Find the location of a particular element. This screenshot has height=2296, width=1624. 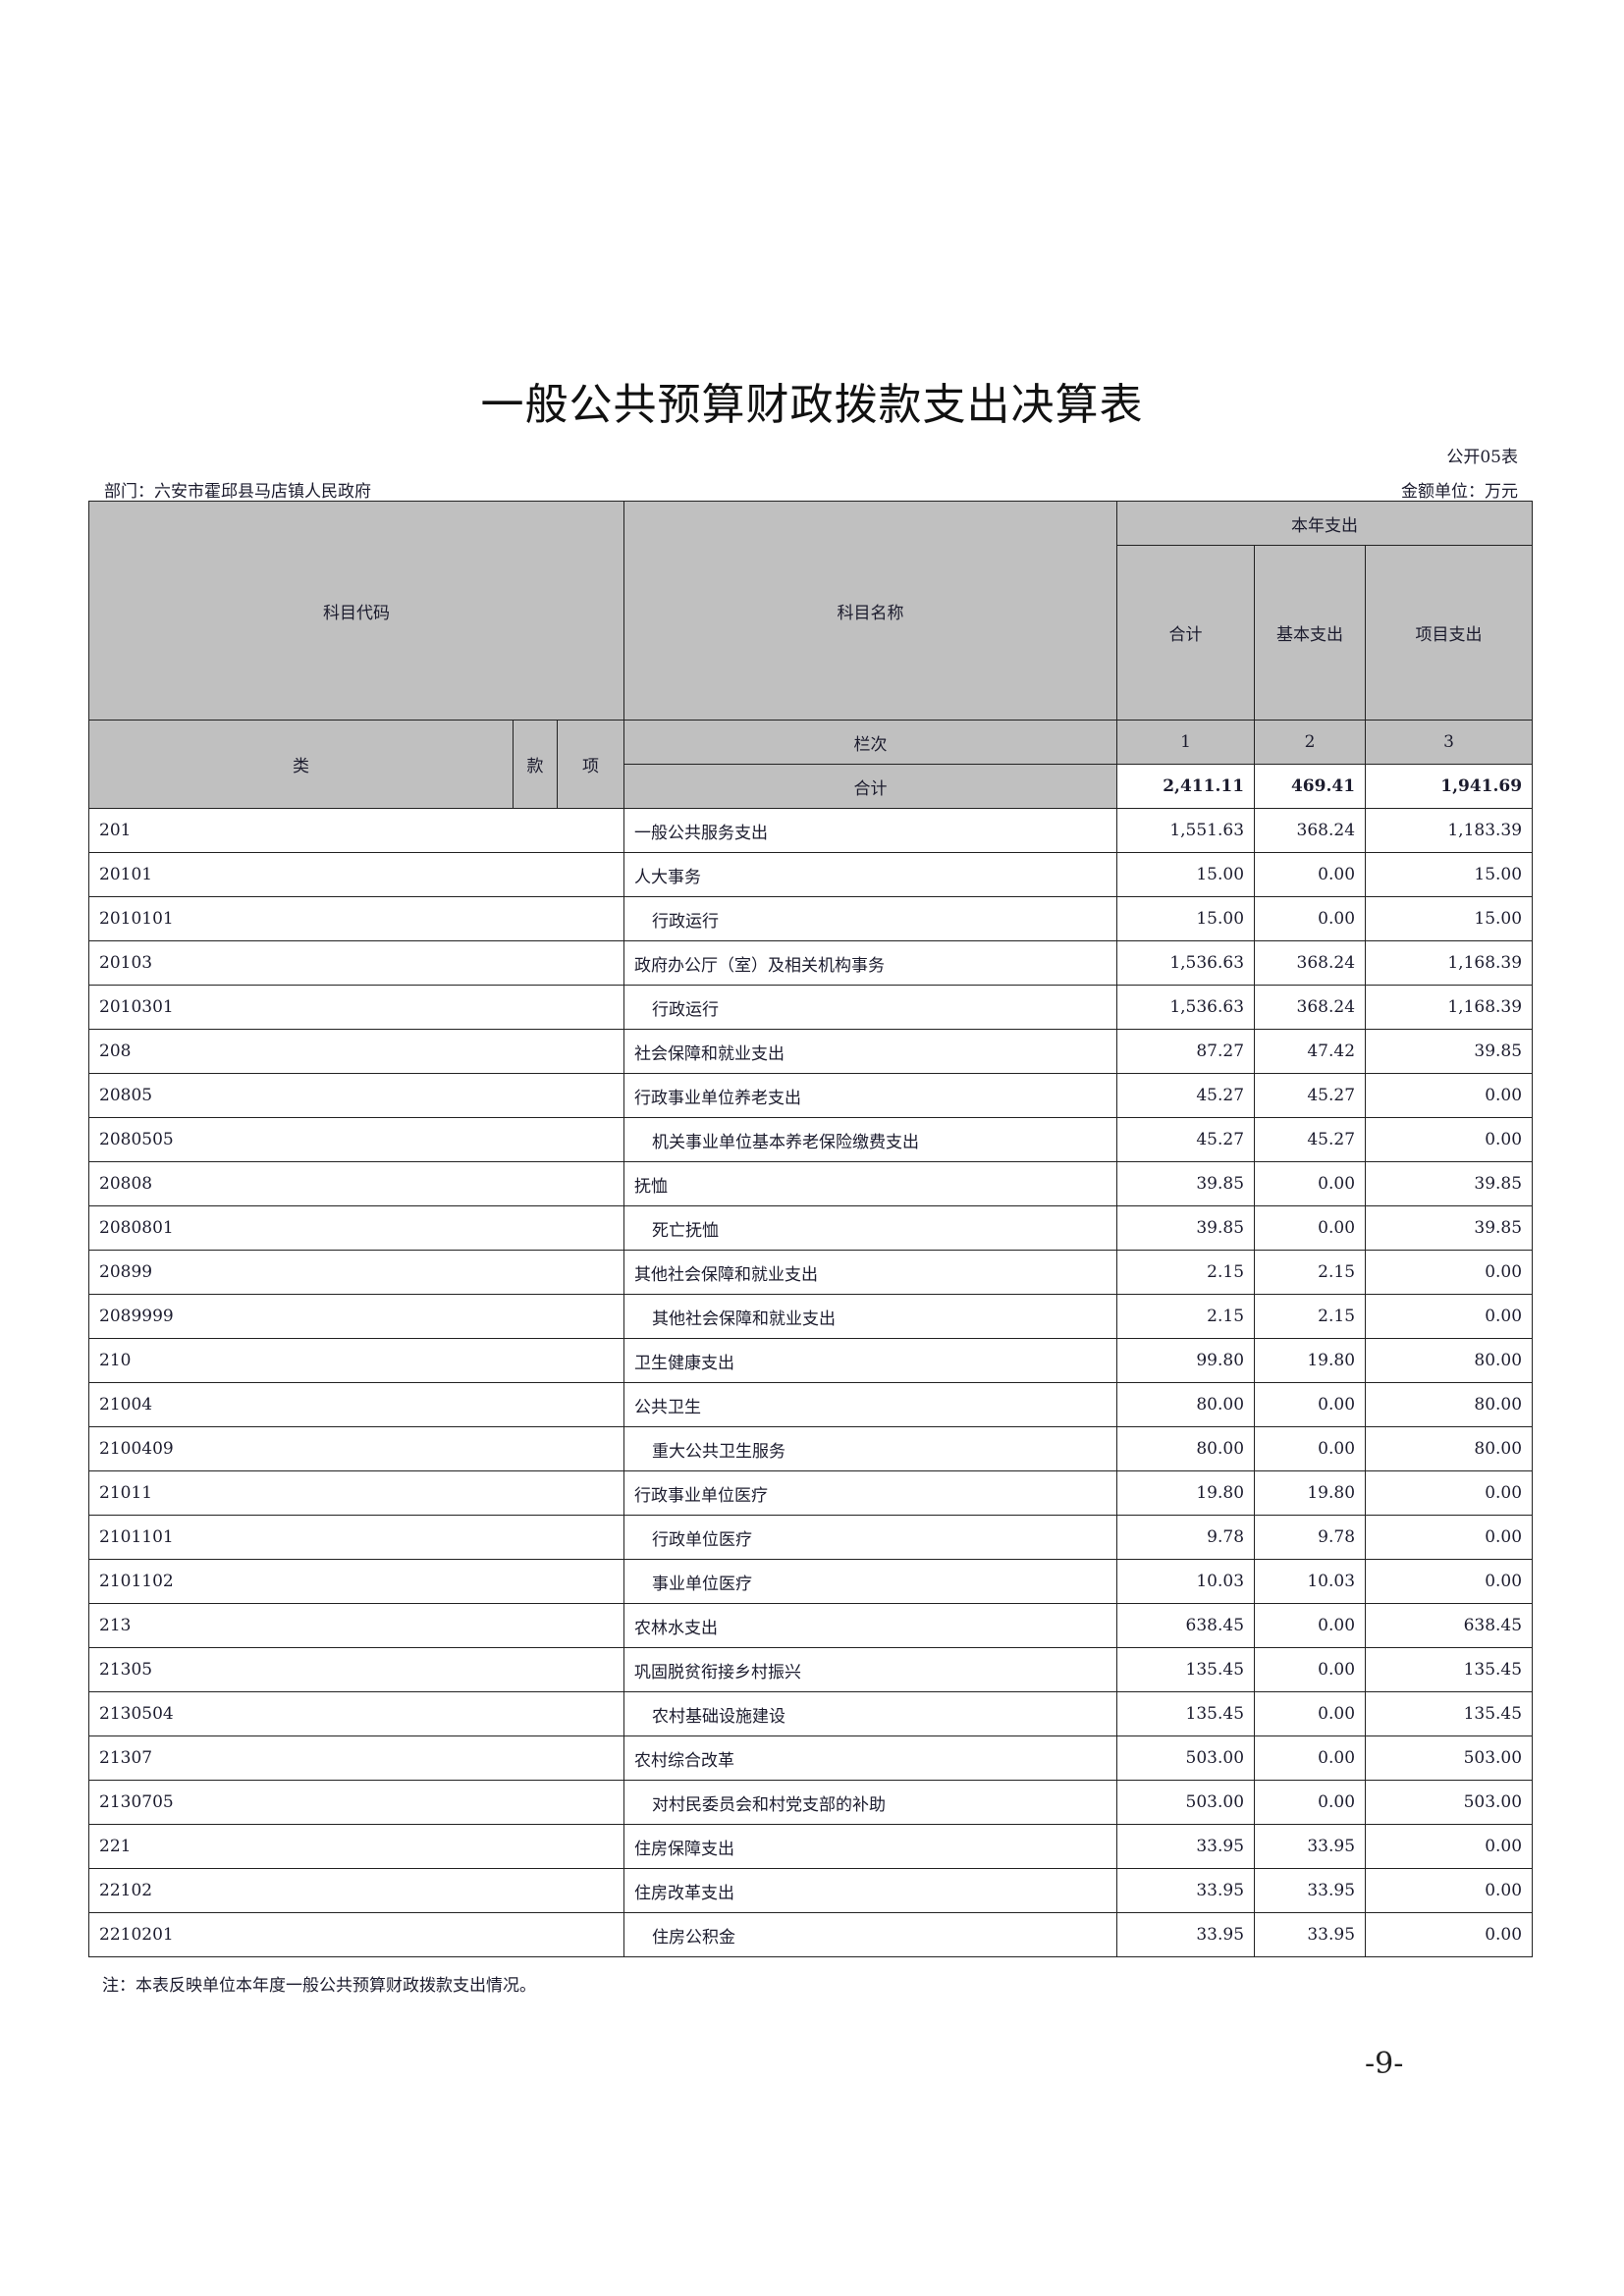

row-name: 行政单位医疗 is located at coordinates (870, 1538).